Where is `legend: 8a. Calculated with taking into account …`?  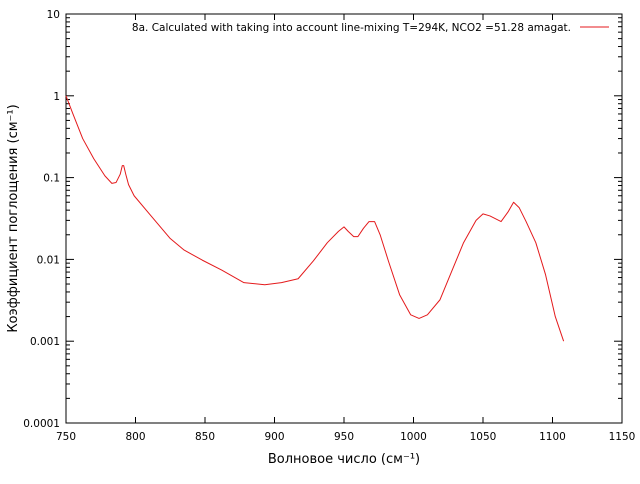 legend: 8a. Calculated with taking into account … is located at coordinates (370, 28).